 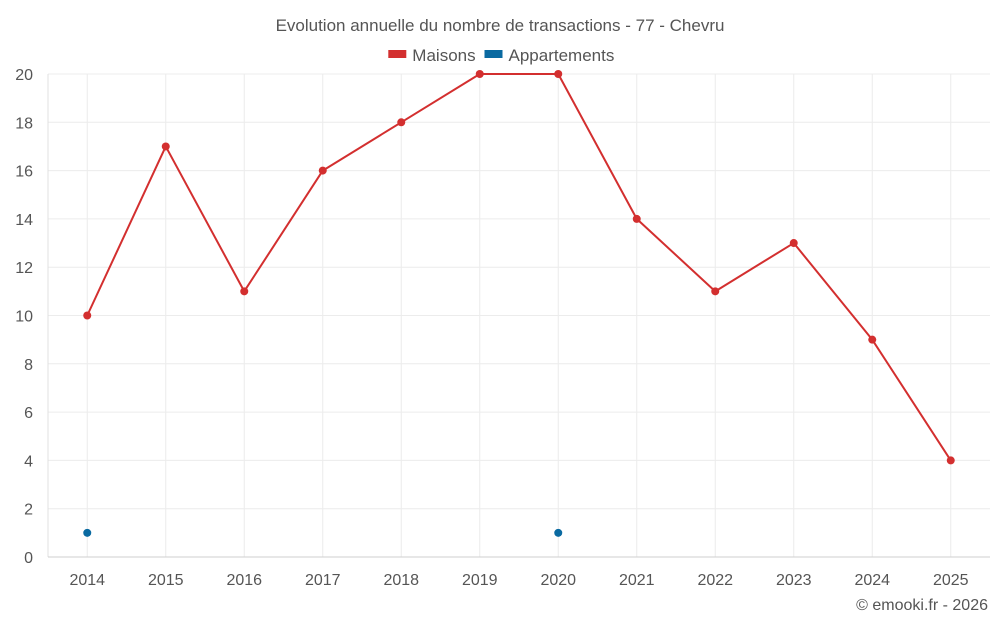 I want to click on legend-label-appartements: Appartements, so click(x=562, y=55).